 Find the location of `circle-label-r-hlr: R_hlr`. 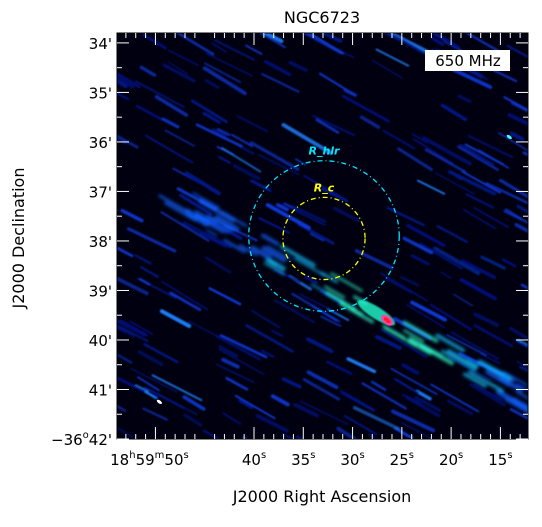

circle-label-r-hlr: R_hlr is located at coordinates (324, 151).